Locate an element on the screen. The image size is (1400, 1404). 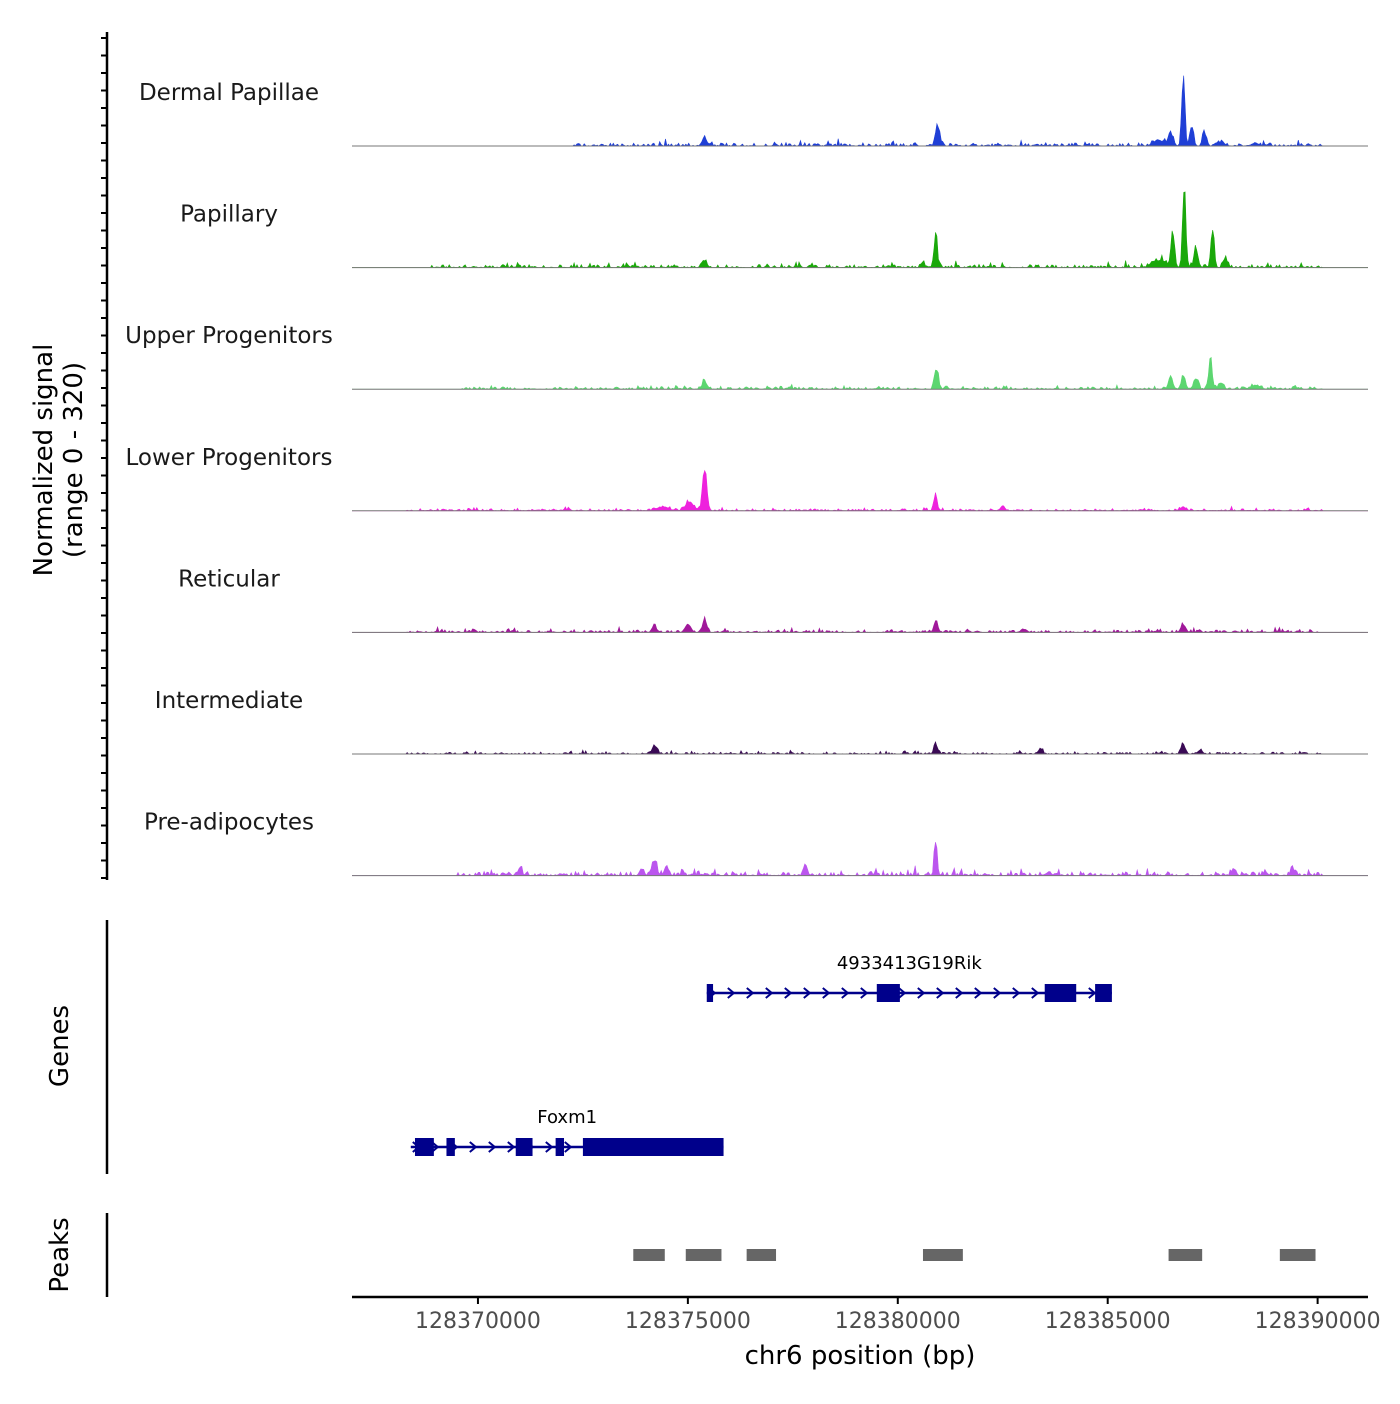
gene-label: Foxm1 is located at coordinates (567, 1117).